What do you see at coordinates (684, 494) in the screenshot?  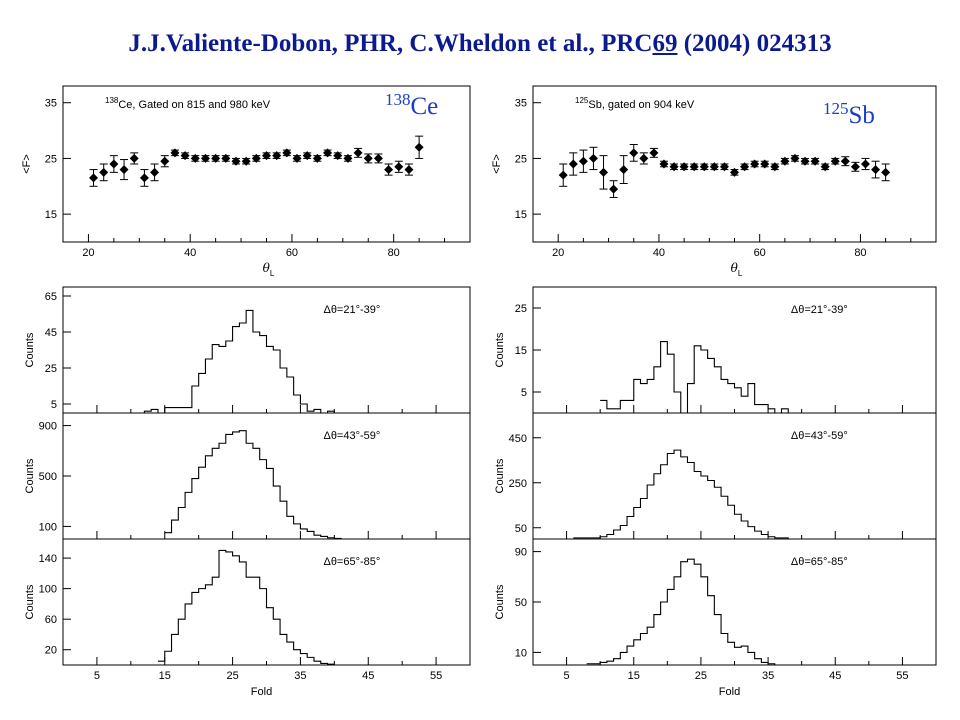 I see `sb-f2-histogram-line` at bounding box center [684, 494].